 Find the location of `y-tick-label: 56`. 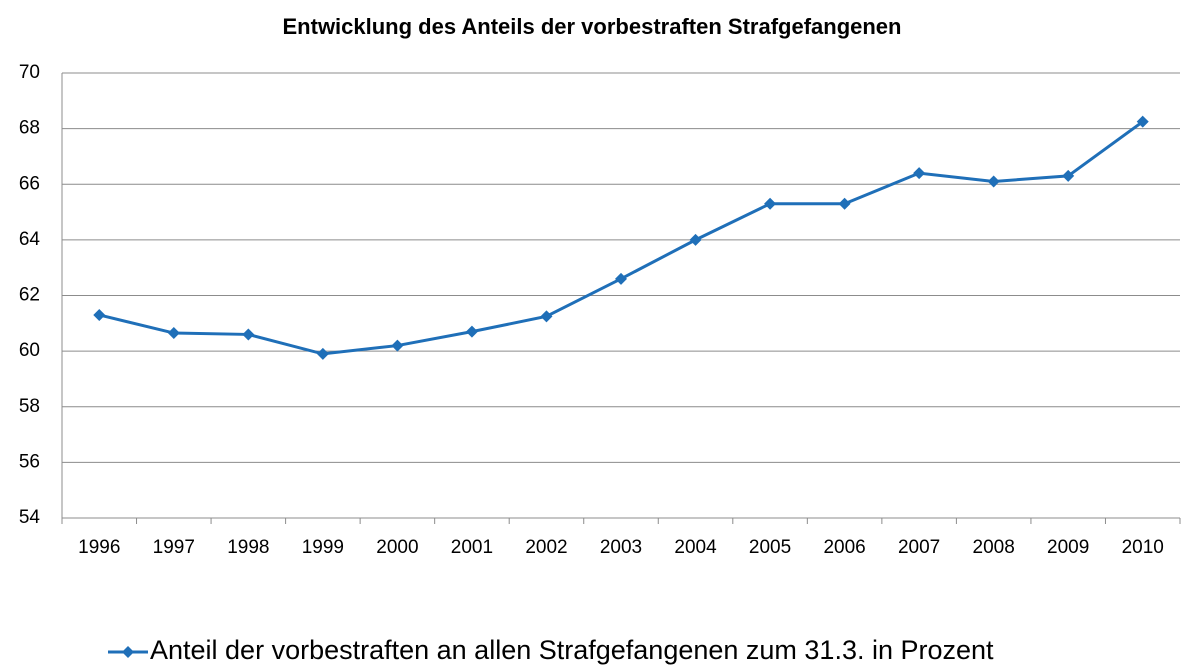

y-tick-label: 56 is located at coordinates (29, 461).